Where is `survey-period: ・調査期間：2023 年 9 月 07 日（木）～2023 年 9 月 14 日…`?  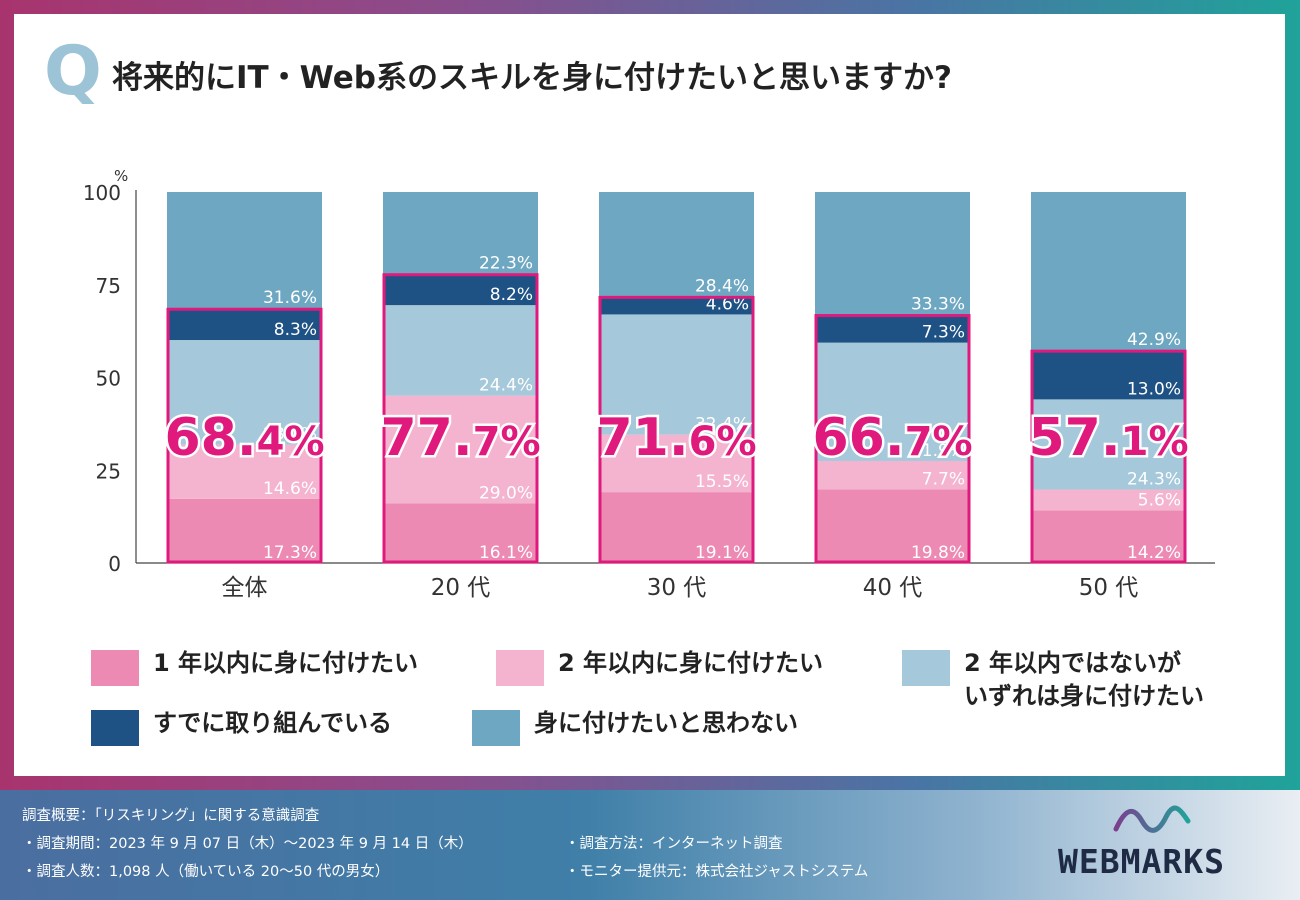
survey-period: ・調査期間：2023 年 9 月 07 日（木）～2023 年 9 月 14 日… is located at coordinates (247, 844).